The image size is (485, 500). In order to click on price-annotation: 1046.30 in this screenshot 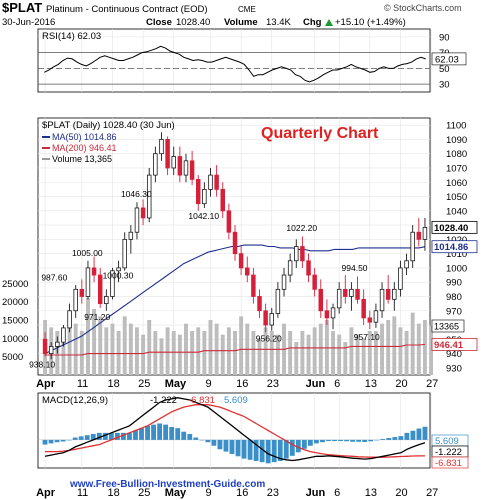, I will do `click(136, 194)`.